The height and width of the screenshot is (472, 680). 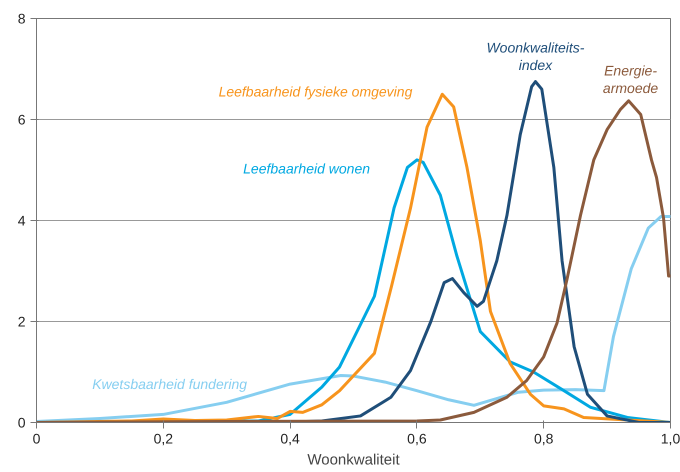 I want to click on x-axis-title: Woonkwaliteit, so click(x=353, y=460).